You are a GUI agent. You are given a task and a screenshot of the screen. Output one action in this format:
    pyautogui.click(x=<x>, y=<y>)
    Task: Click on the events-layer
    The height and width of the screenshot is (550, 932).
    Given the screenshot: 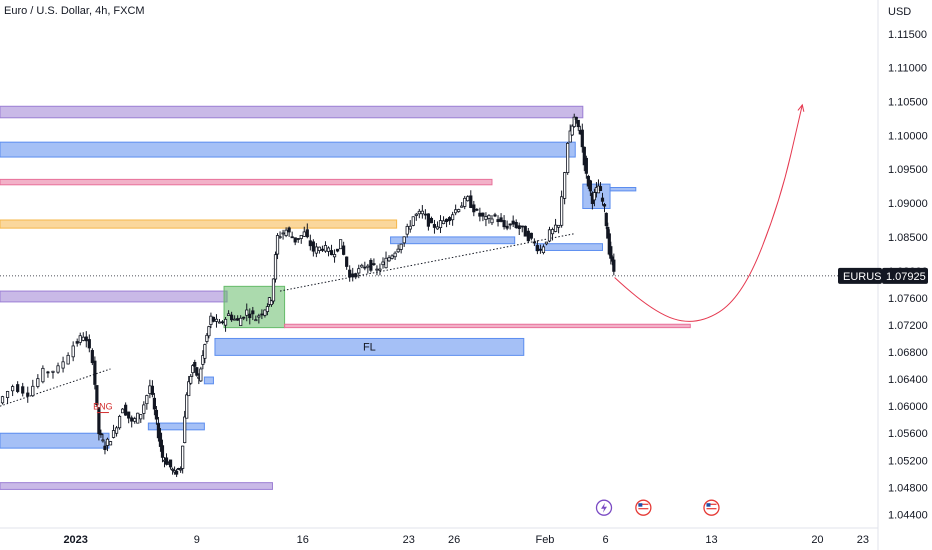 What is the action you would take?
    pyautogui.click(x=657, y=507)
    